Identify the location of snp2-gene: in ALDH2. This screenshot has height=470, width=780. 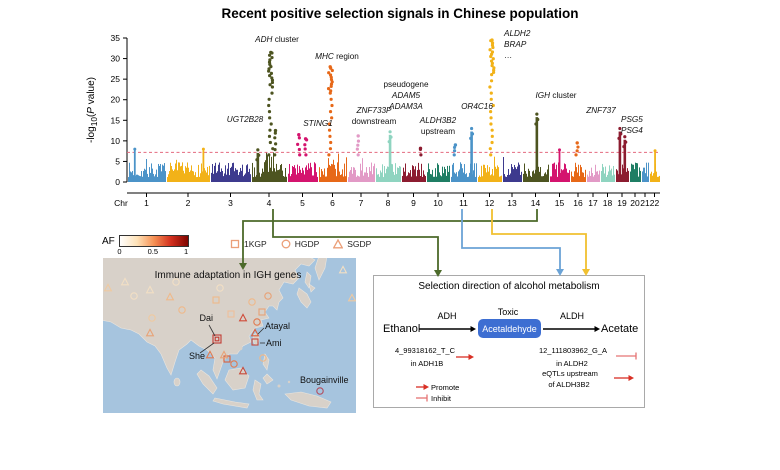
(572, 363).